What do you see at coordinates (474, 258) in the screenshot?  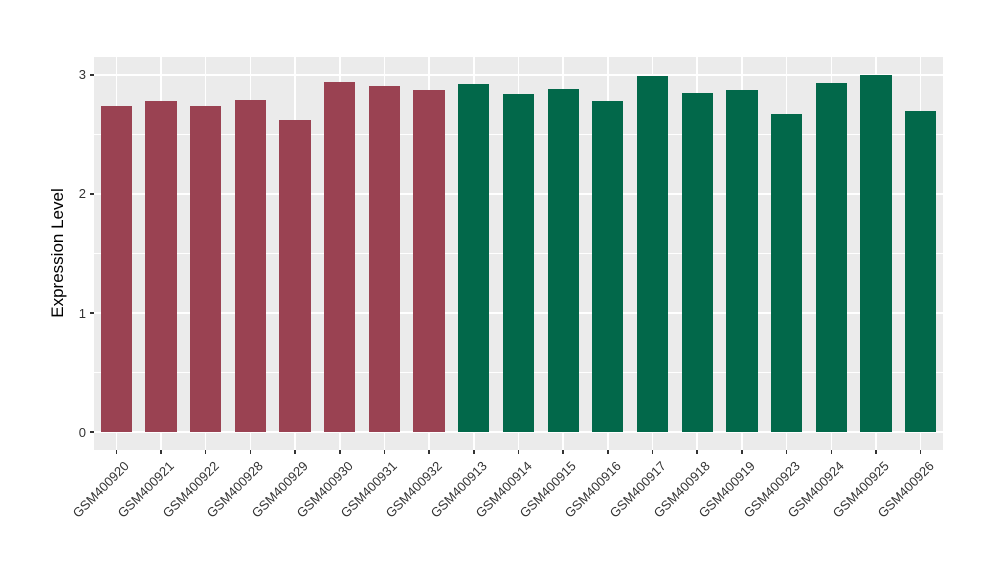 I see `bar-GSM400913` at bounding box center [474, 258].